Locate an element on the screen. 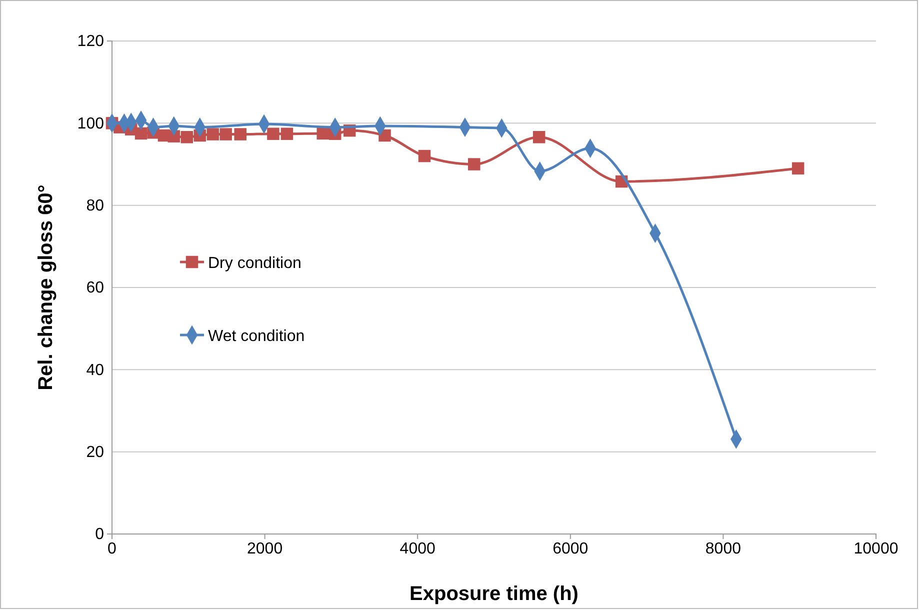 The image size is (919, 610). y-axis-title: Rel. change gloss 60° is located at coordinates (46, 287).